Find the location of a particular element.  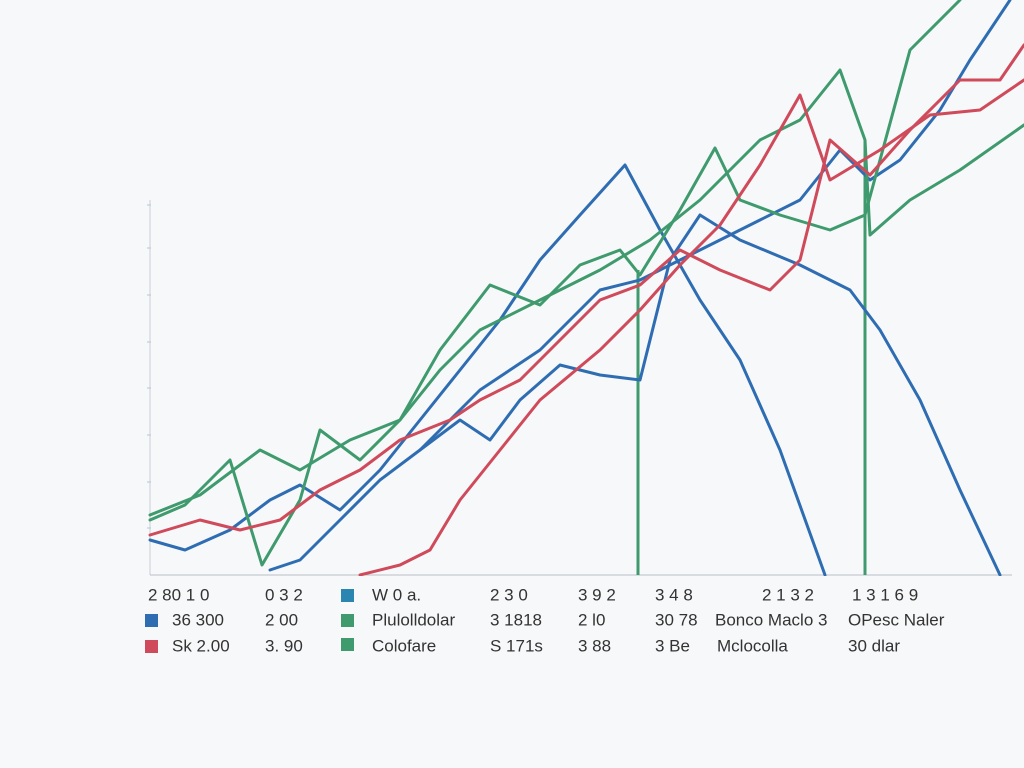

annotation-text: 3 4 8 is located at coordinates (674, 594).